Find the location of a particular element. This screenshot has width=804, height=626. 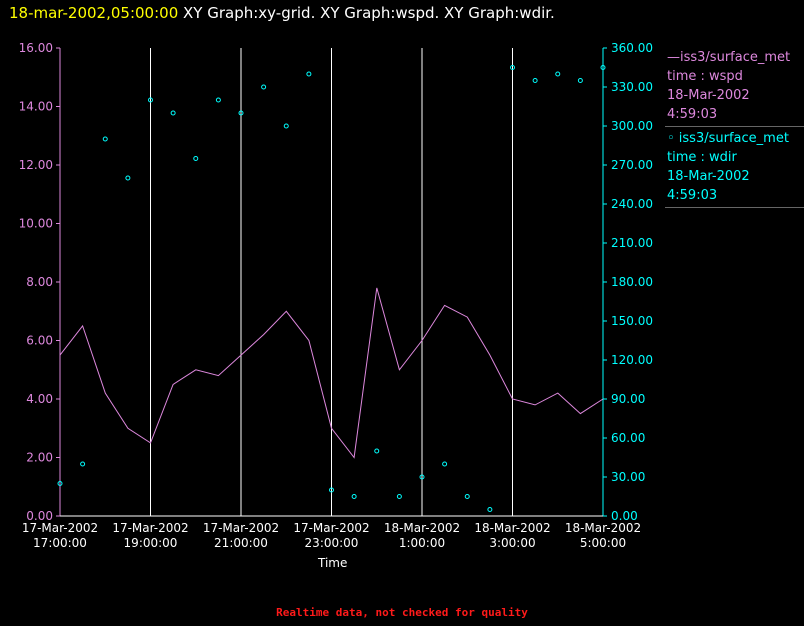

legend-wdir-time: 4:59:03 is located at coordinates (692, 195).